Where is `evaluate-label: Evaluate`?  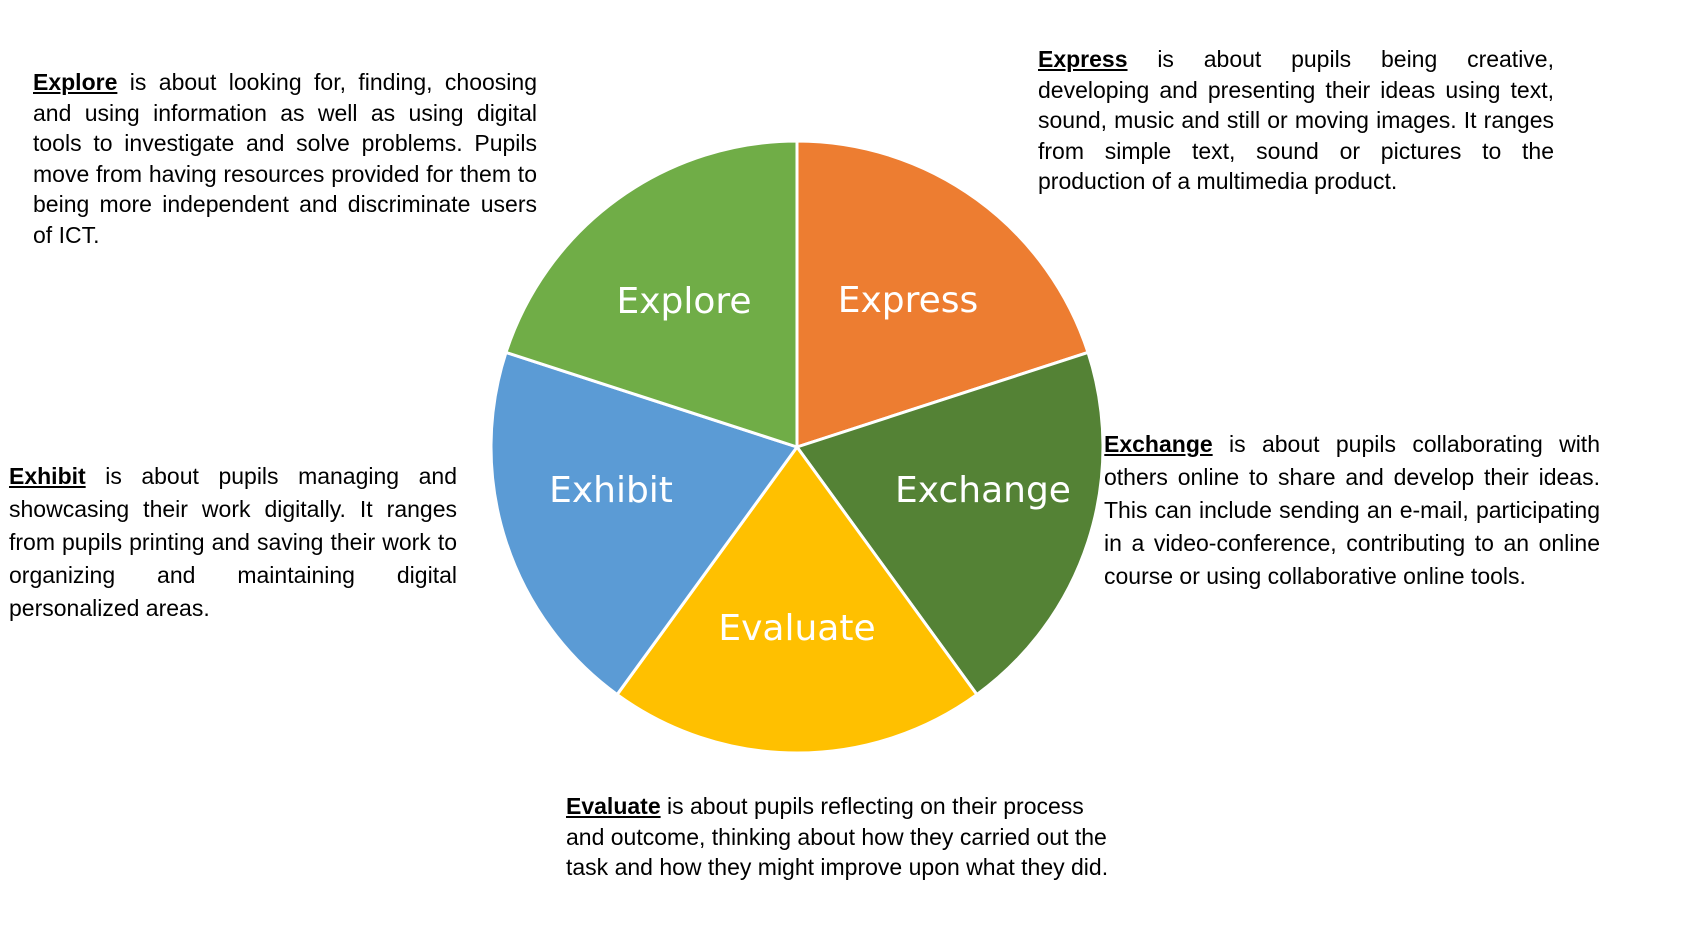
evaluate-label: Evaluate is located at coordinates (796, 628).